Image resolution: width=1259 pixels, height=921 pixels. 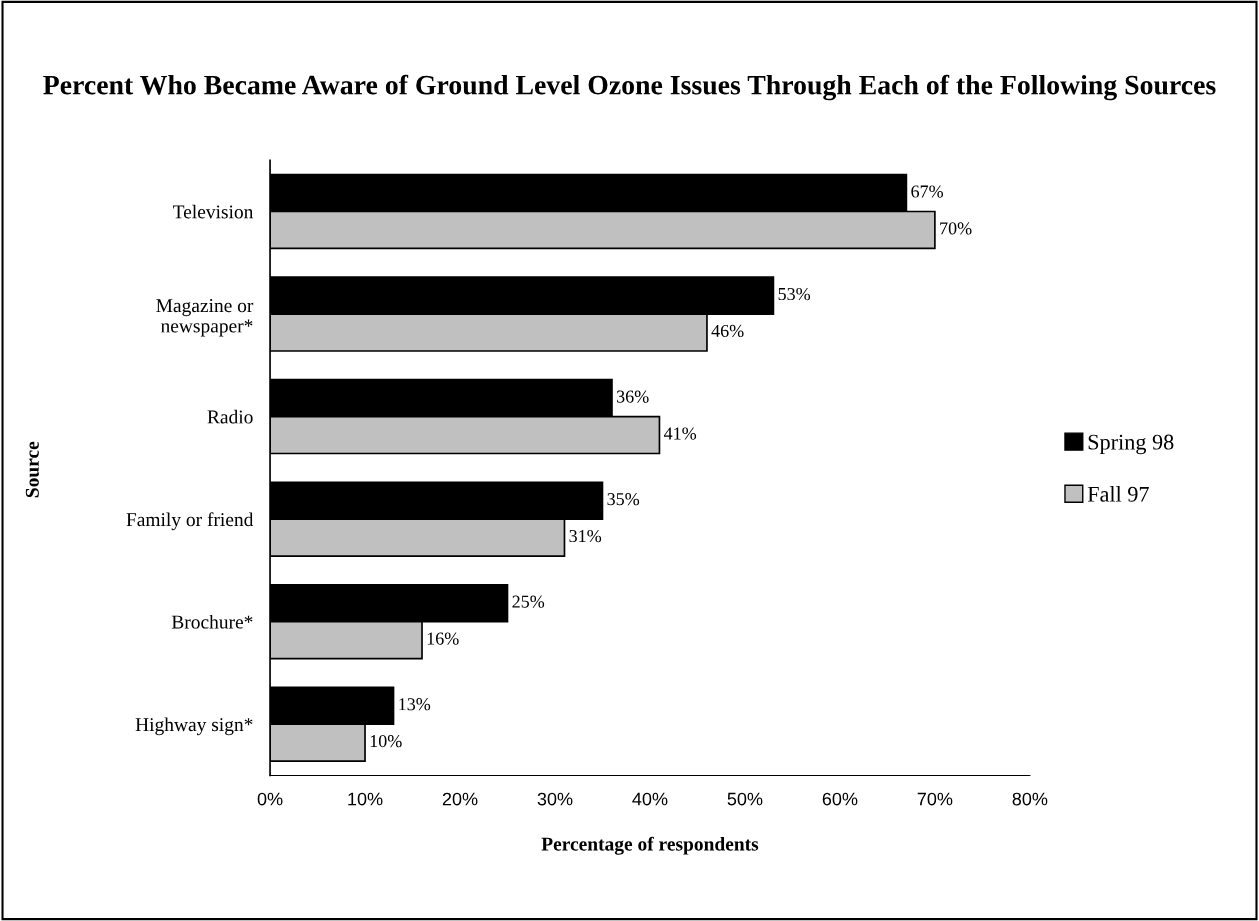 I want to click on chart-title: Percent Who Became Aware of Ground Level Ozone Issues Through Each of the Following Sources, so click(x=629, y=87).